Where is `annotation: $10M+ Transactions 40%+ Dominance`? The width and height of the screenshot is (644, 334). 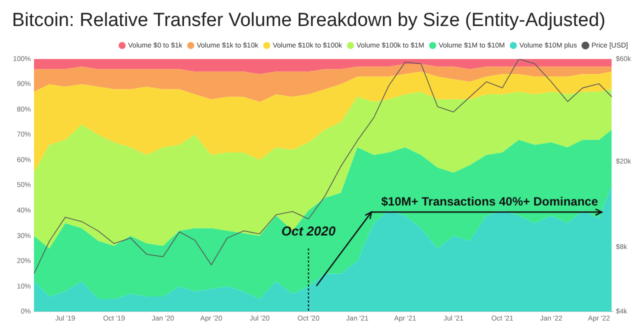 annotation: $10M+ Transactions 40%+ Dominance is located at coordinates (489, 201).